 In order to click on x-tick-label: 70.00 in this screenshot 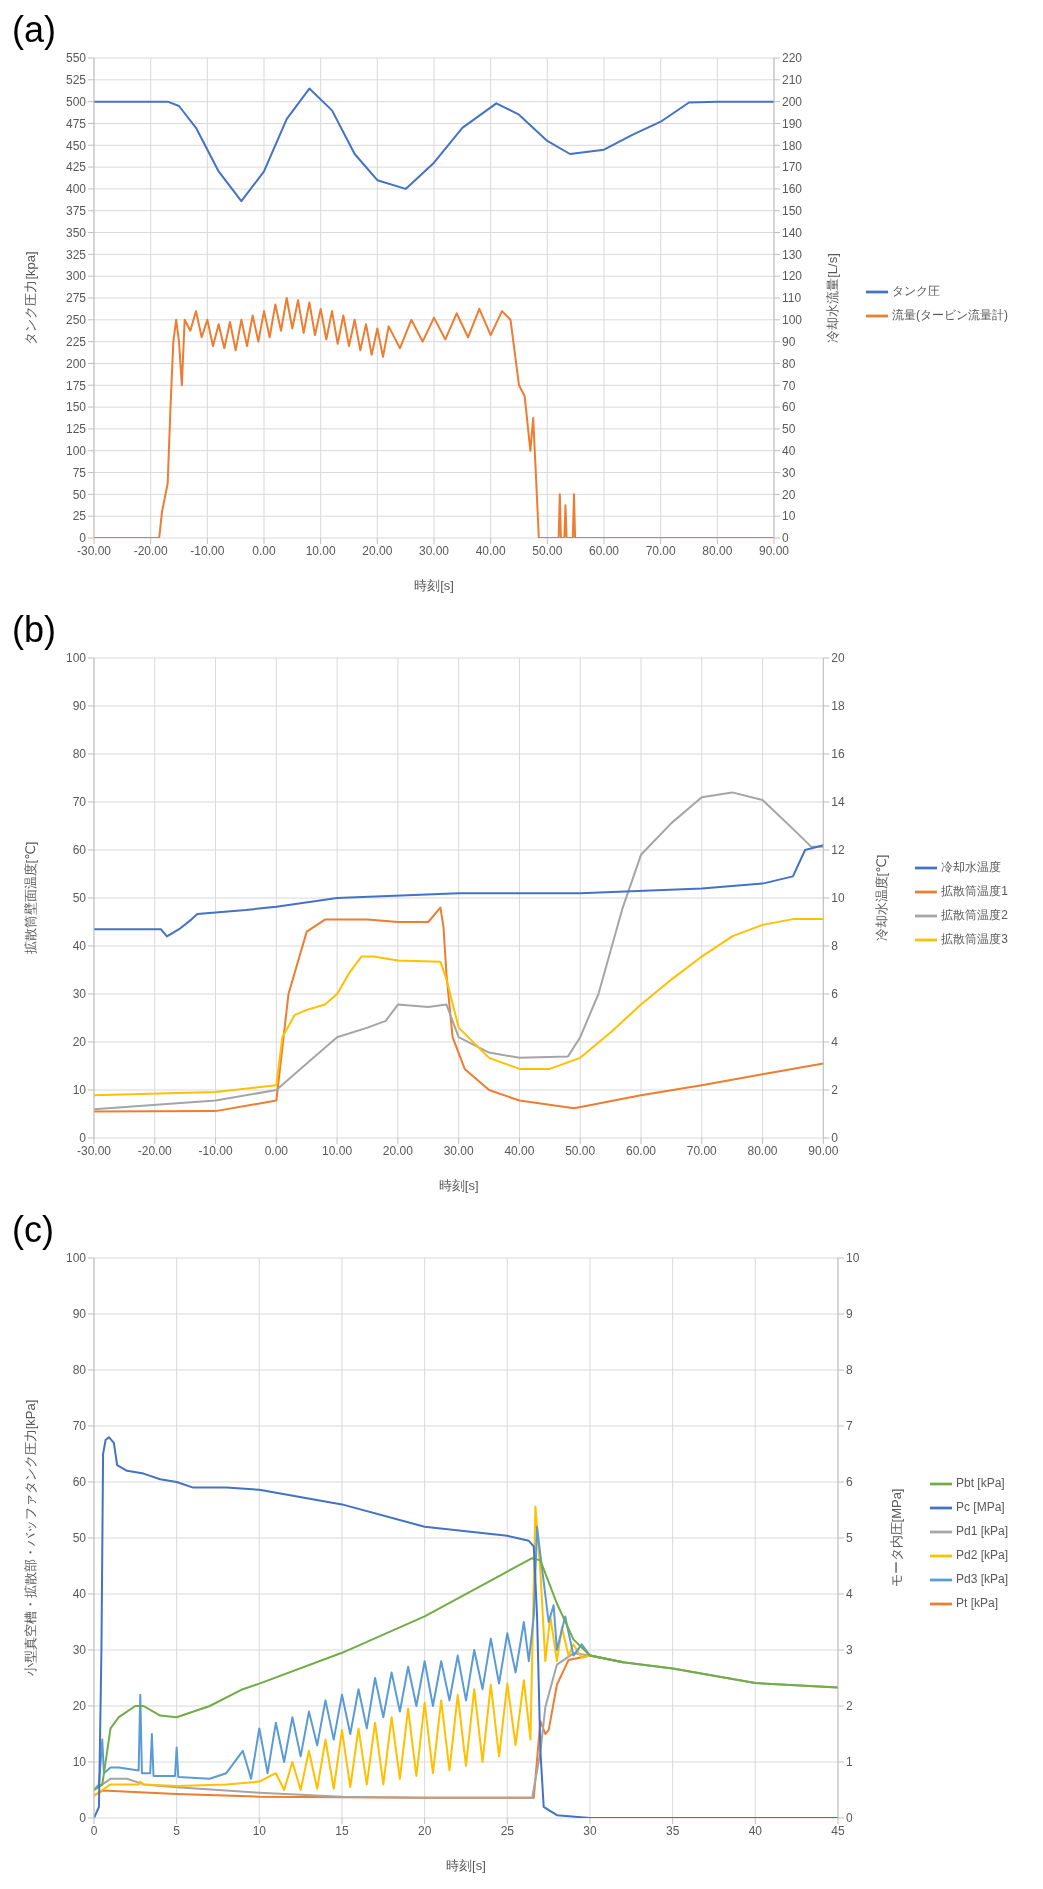, I will do `click(702, 1150)`.